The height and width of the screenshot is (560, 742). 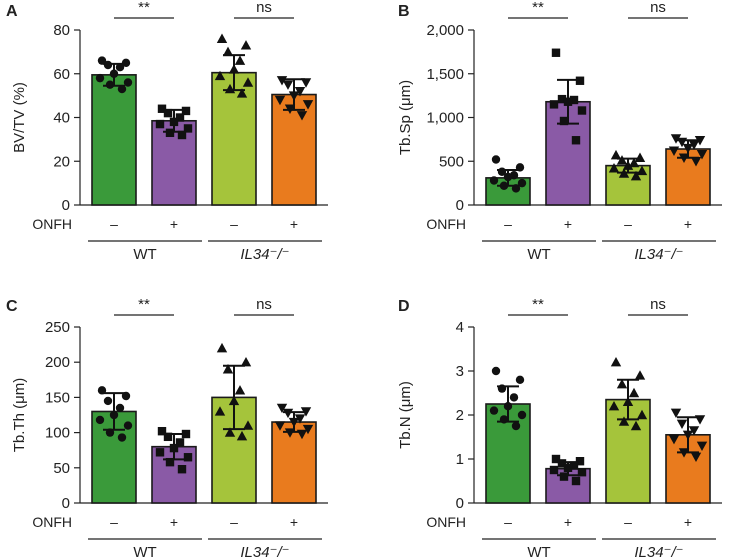 What do you see at coordinates (445, 74) in the screenshot?
I see `y-tick-label: 1,500` at bounding box center [445, 74].